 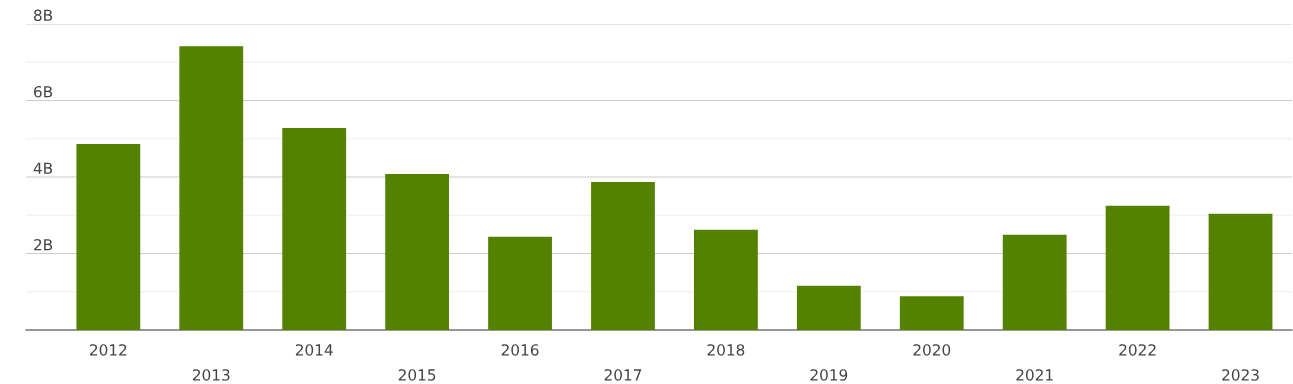 What do you see at coordinates (43, 91) in the screenshot?
I see `y-tick-label: 6B` at bounding box center [43, 91].